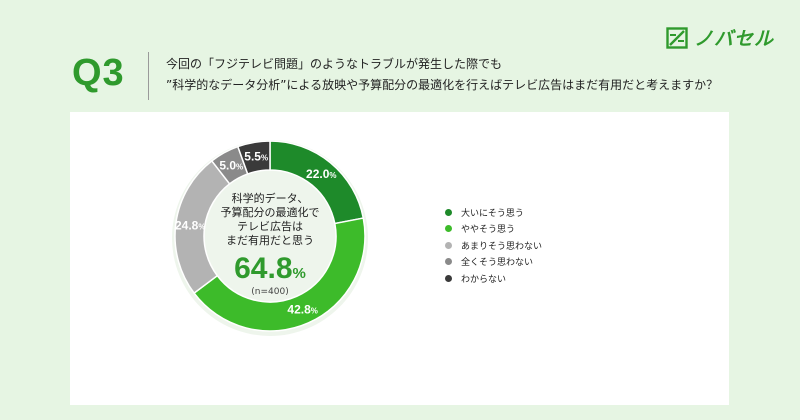  I want to click on legend-item-3: あまりそう思わない, so click(493, 245).